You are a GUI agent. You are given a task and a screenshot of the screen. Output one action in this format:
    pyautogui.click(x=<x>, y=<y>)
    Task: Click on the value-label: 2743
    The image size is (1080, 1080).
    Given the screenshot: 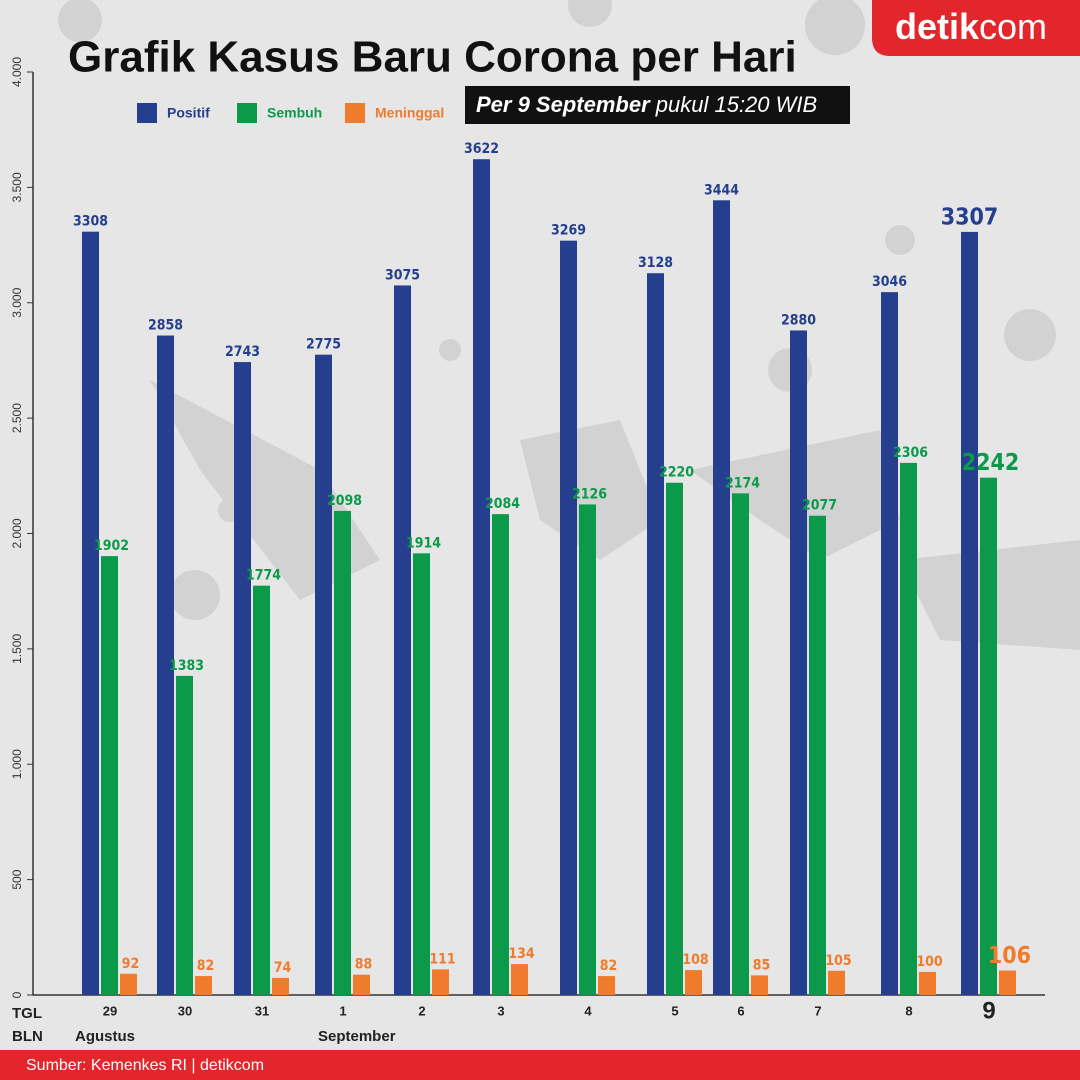 What is the action you would take?
    pyautogui.click(x=242, y=352)
    